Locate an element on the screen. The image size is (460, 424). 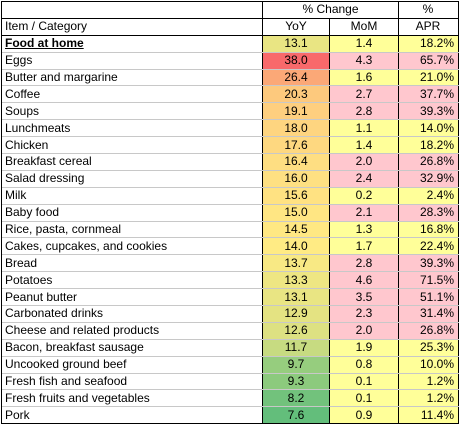
yoy-cell: 13.3 is located at coordinates (296, 280).